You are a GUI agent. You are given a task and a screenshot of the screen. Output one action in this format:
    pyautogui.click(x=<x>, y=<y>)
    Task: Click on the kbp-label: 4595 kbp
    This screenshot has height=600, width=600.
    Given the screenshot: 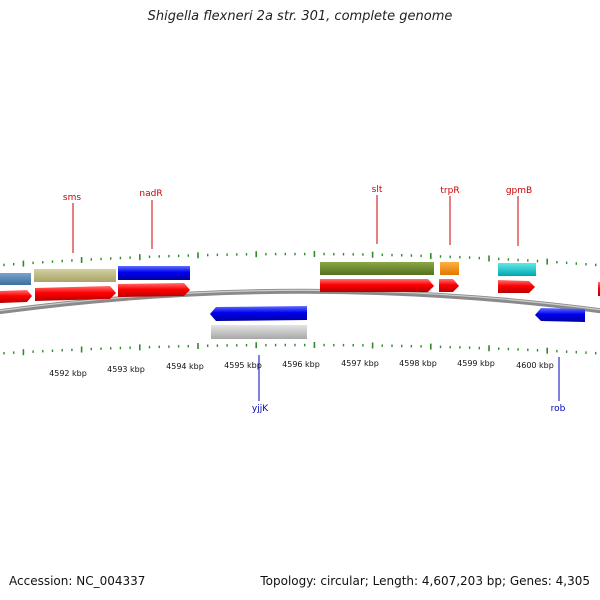 What is the action you would take?
    pyautogui.click(x=243, y=365)
    